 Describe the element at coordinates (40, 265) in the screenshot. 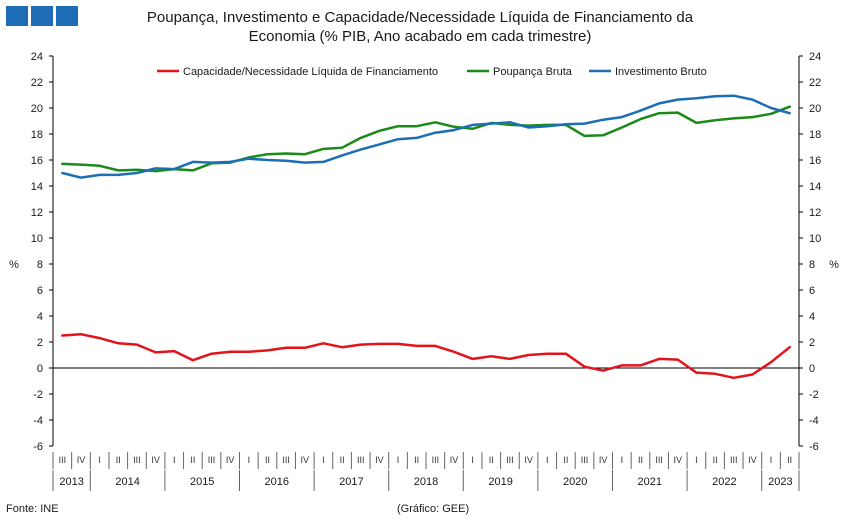

I see `y-tick-label-left: 8` at that location.